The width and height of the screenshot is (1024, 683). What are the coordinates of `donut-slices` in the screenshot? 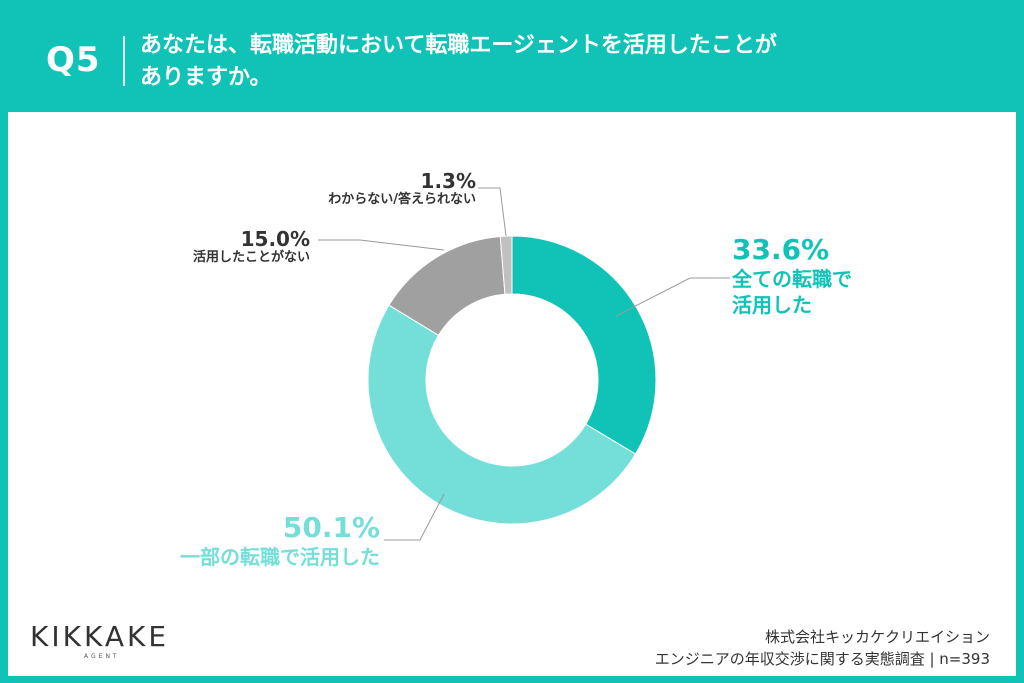 It's located at (512, 380).